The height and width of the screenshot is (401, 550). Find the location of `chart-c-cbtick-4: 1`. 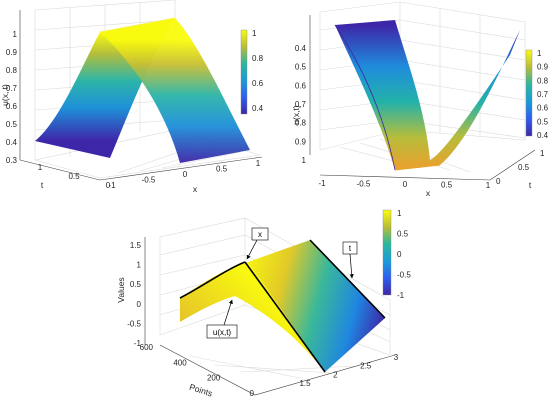

chart-c-cbtick-4: 1 is located at coordinates (399, 213).